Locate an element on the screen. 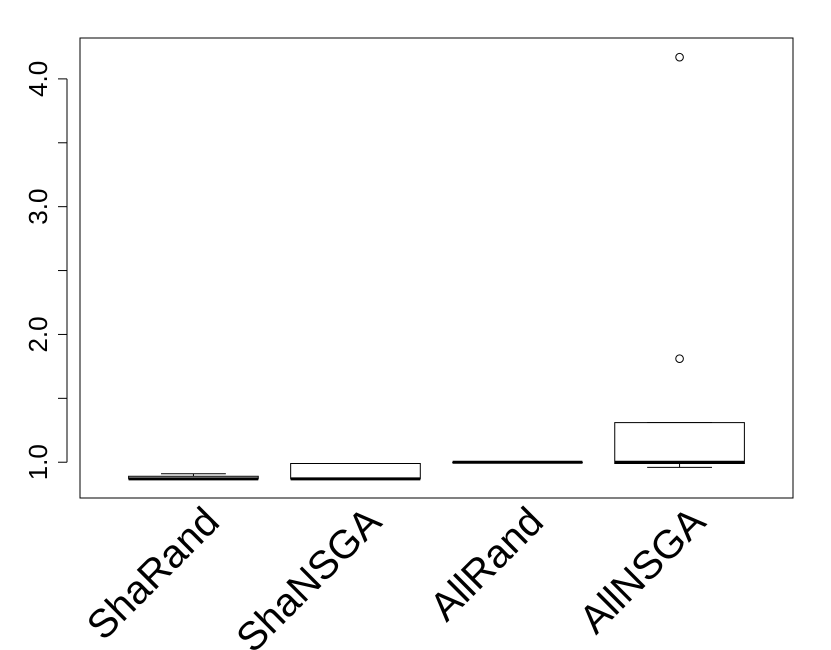  y-axis: 1.0 2.0 3.0 4.0 is located at coordinates (45, 270).